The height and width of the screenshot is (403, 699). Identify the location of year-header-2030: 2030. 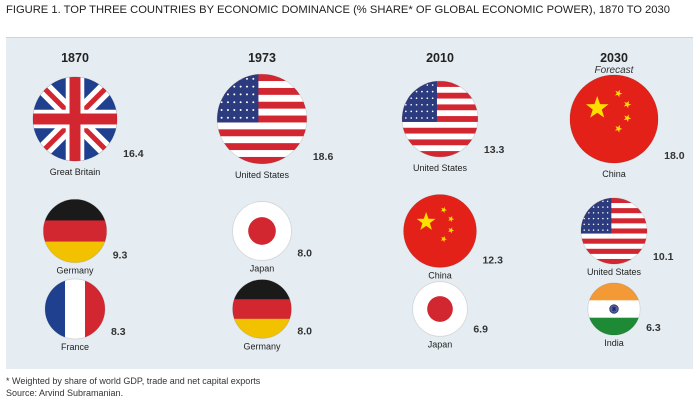
(614, 58).